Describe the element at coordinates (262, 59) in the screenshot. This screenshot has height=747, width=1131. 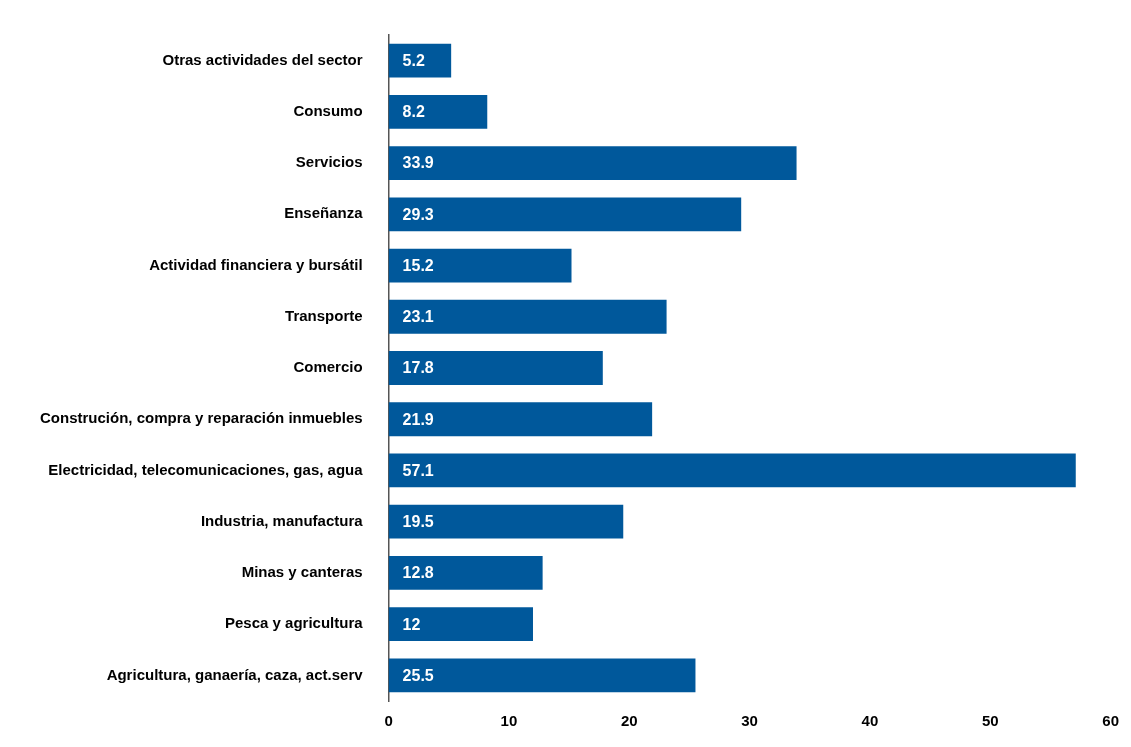
I see `y-tick-label: Otras actividades del sector` at that location.